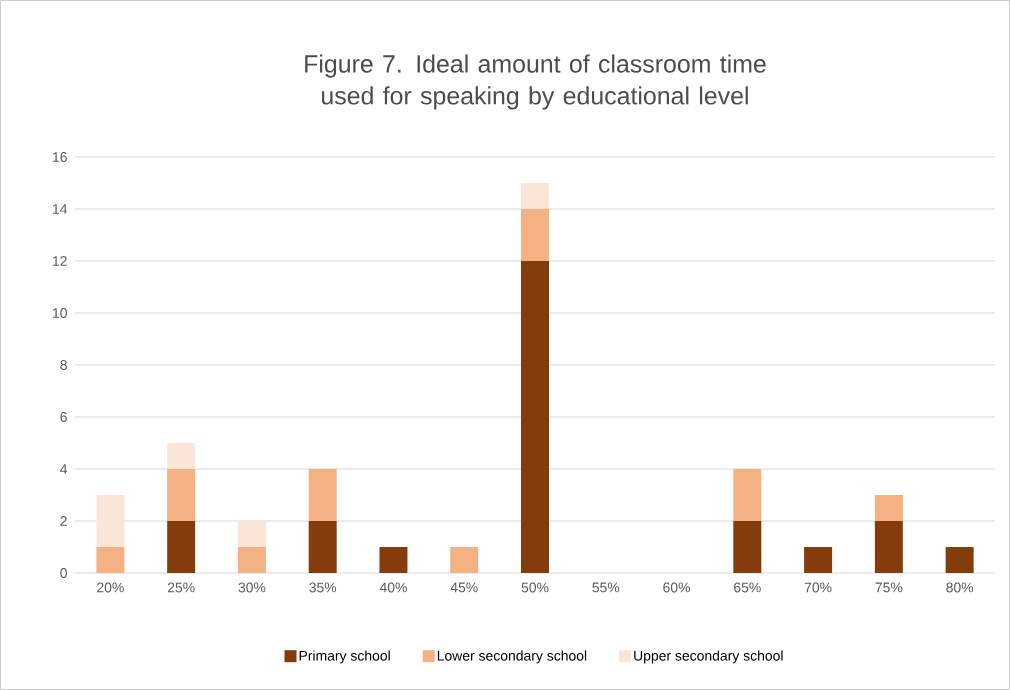  Describe the element at coordinates (747, 587) in the screenshot. I see `x-tick-label: 65%` at that location.